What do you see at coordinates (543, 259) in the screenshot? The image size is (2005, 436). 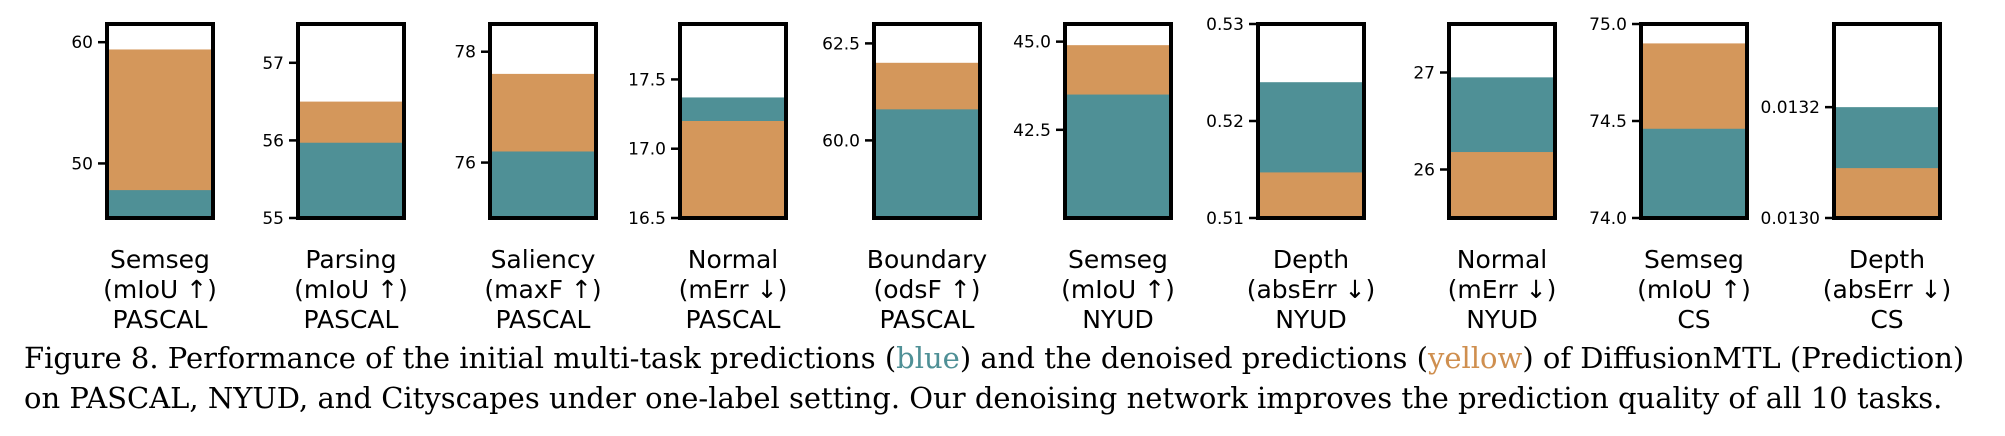 I see `x-axis-label-line: Saliency` at bounding box center [543, 259].